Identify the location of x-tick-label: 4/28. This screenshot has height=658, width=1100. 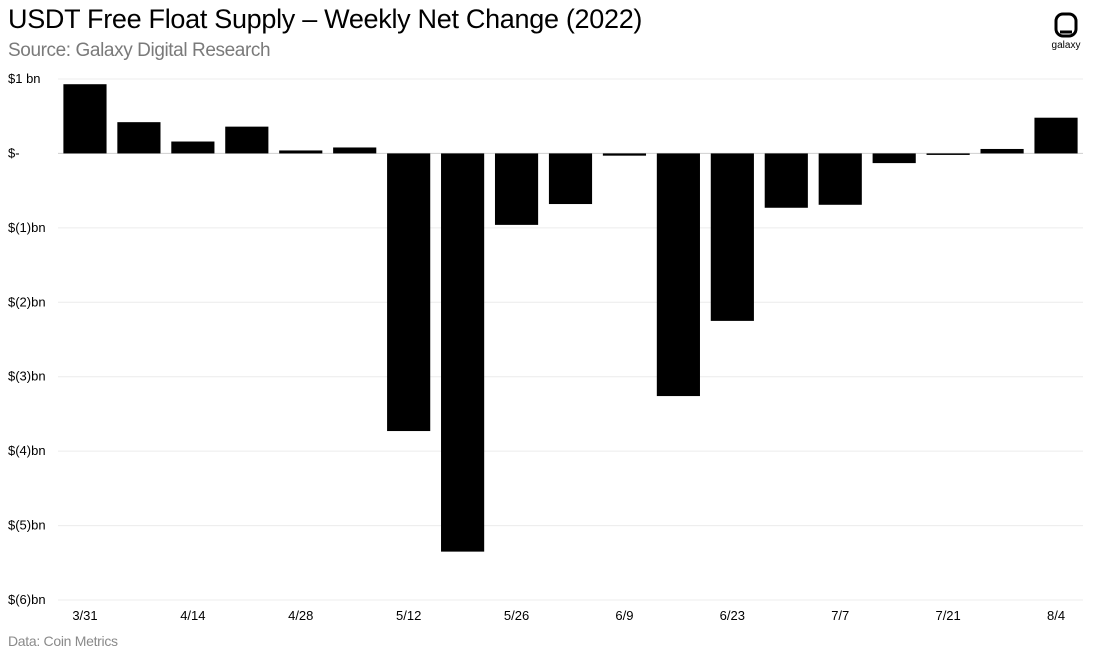
(300, 615).